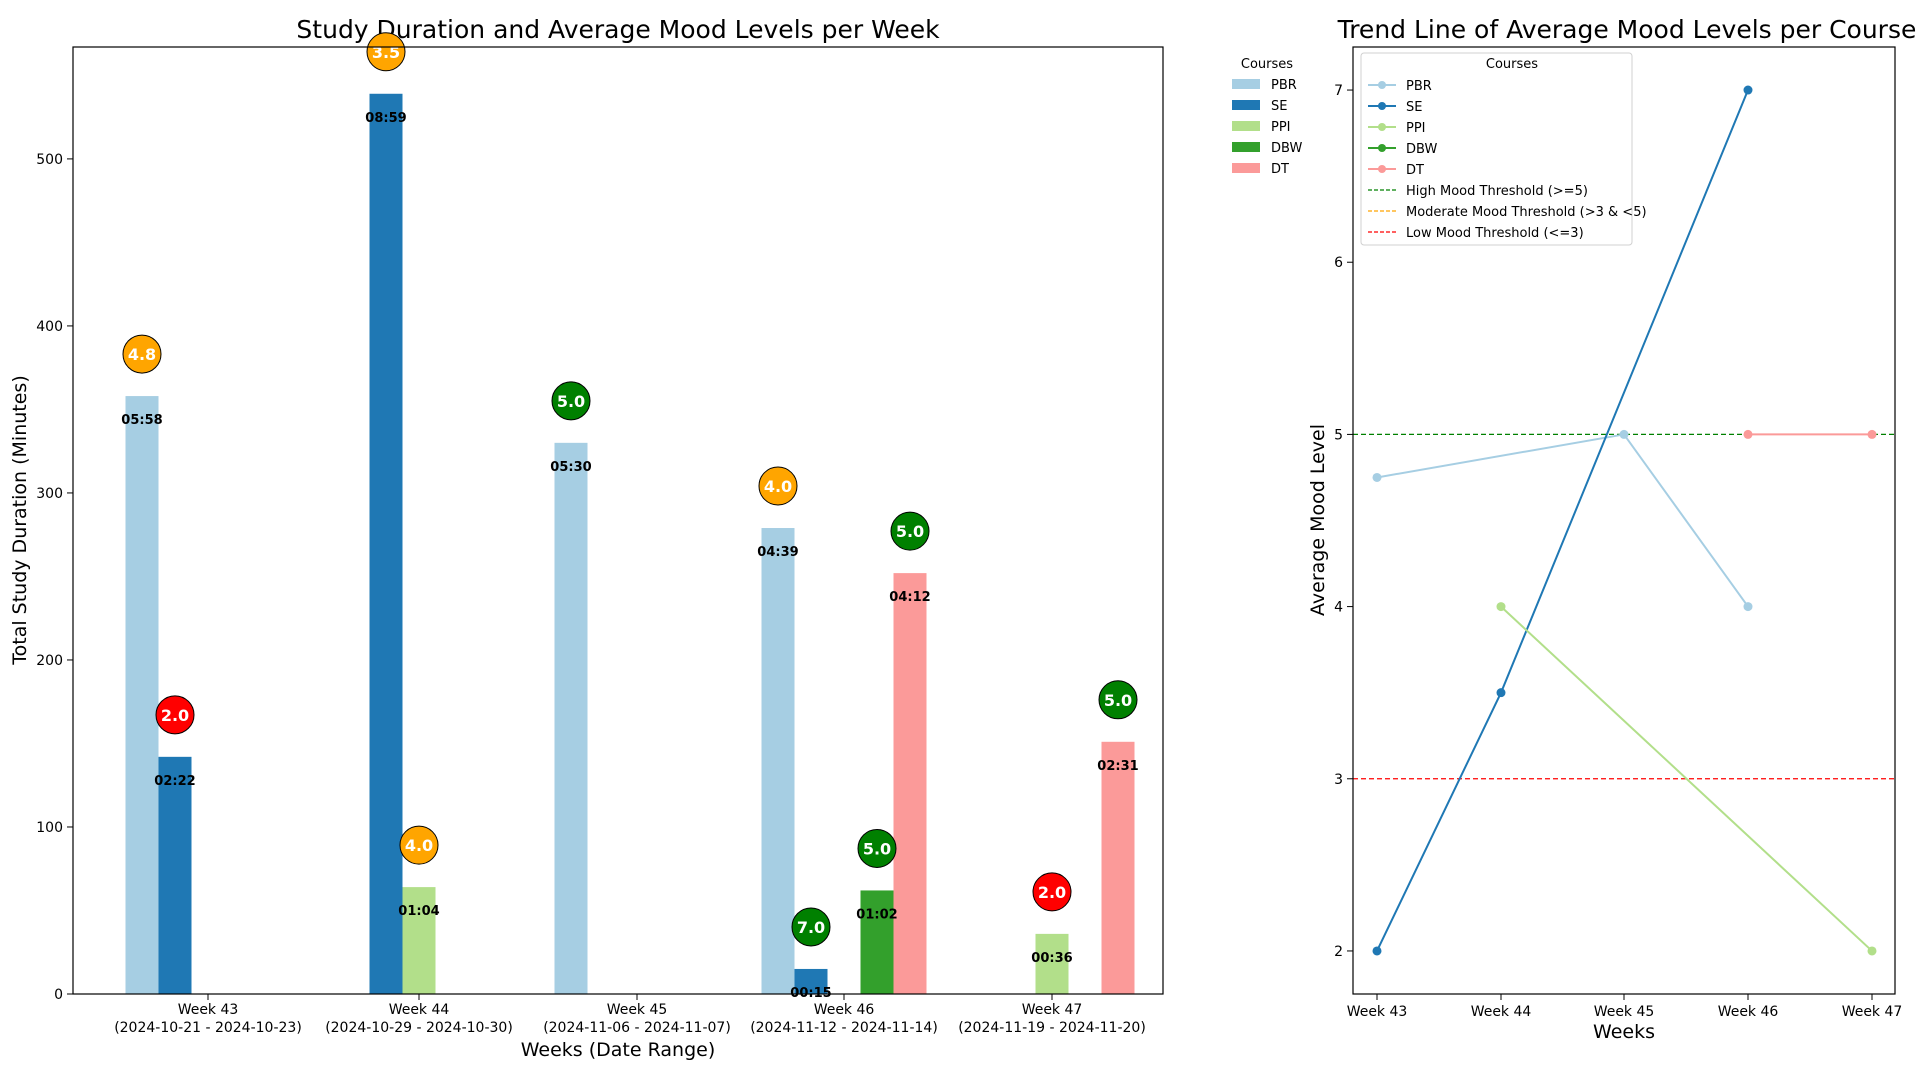  I want to click on mood-badge-value: 4.0, so click(778, 486).